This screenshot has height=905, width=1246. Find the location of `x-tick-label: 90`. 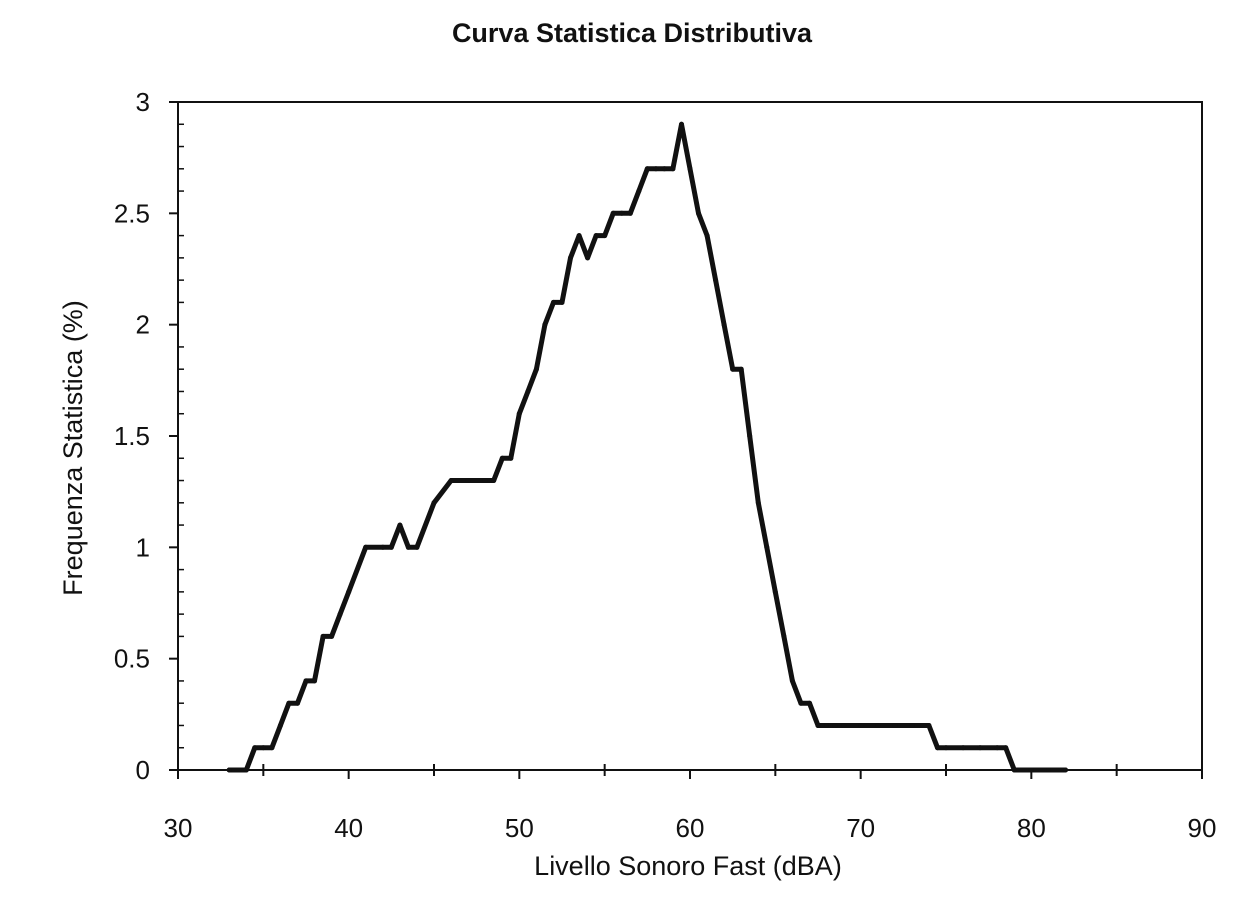

x-tick-label: 90 is located at coordinates (1202, 828).